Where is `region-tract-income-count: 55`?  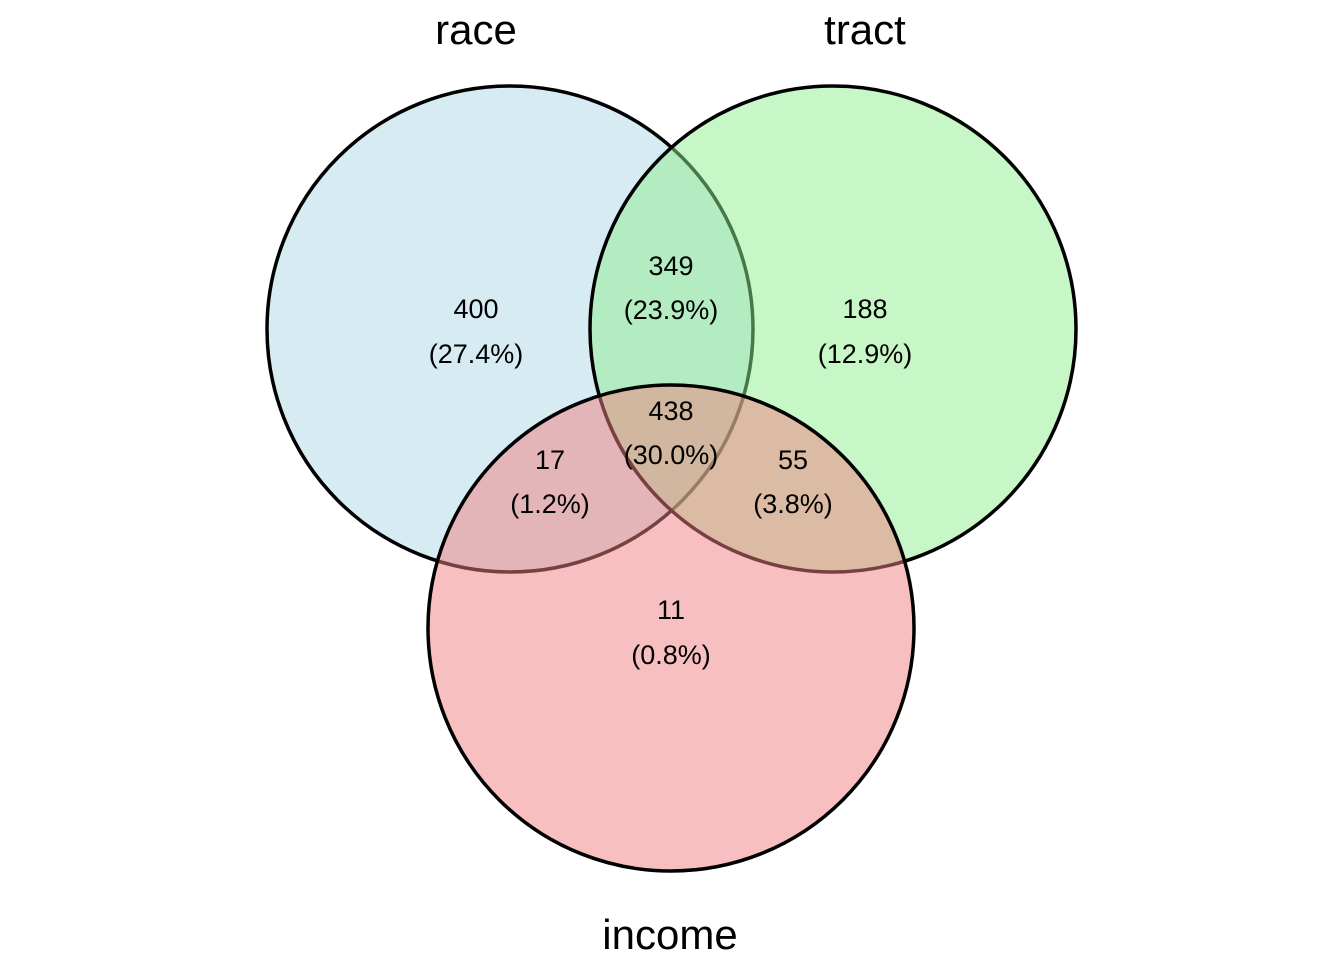 region-tract-income-count: 55 is located at coordinates (793, 460).